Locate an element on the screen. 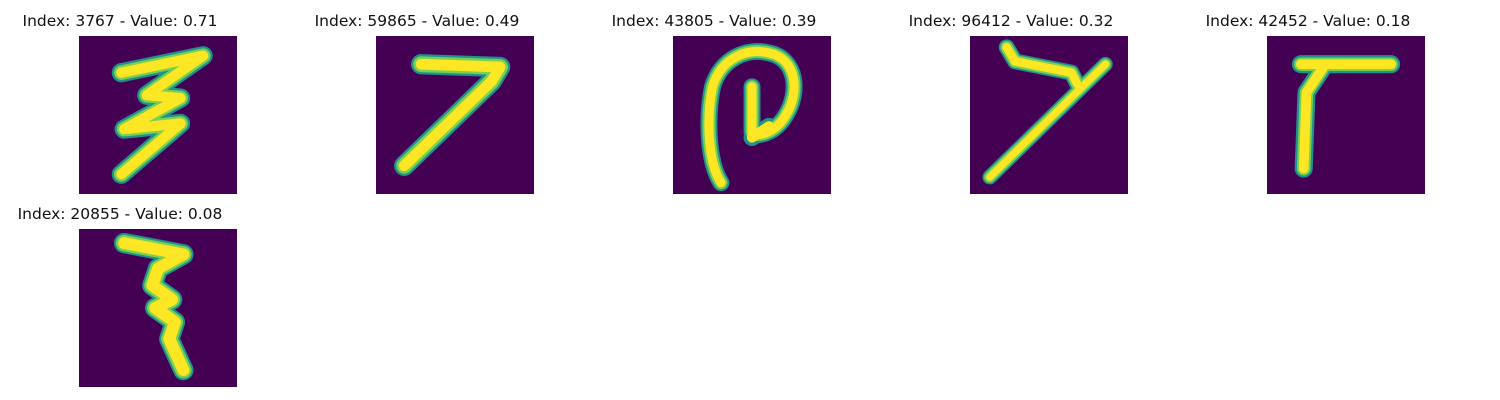 The image size is (1500, 400). panel-title: Index: 3767 - Value: 0.71 is located at coordinates (120, 21).